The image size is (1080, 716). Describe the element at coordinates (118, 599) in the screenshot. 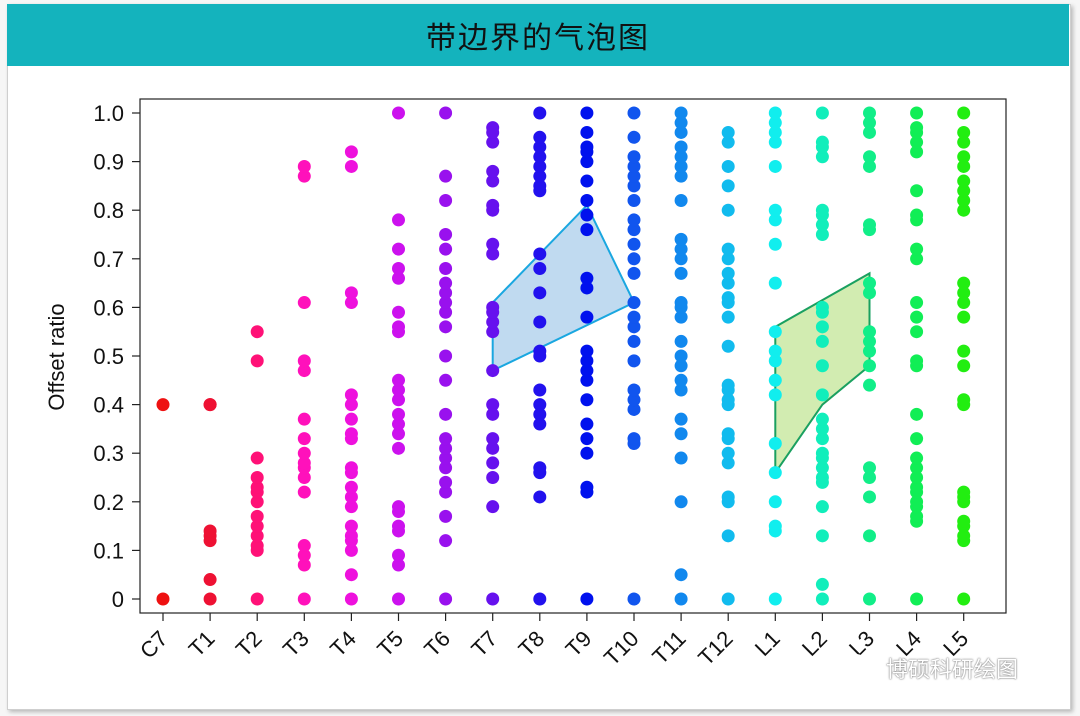

I see `y-tick-label: 0` at that location.